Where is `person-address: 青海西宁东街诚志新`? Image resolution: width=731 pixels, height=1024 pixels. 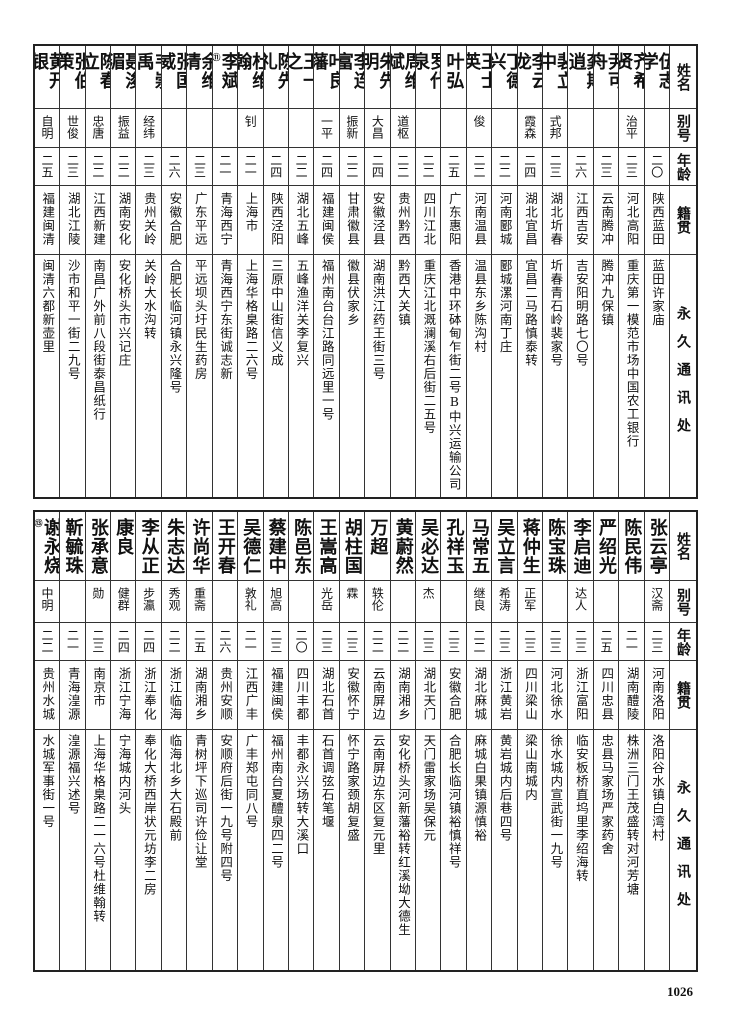
person-address: 青海西宁东街诚志新 is located at coordinates (226, 318).